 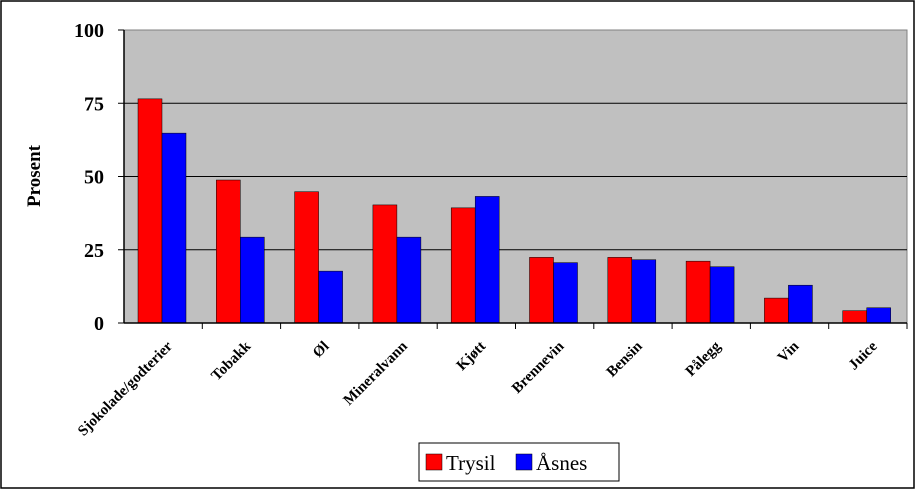 What do you see at coordinates (99, 324) in the screenshot?
I see `y-tick-label: 0` at bounding box center [99, 324].